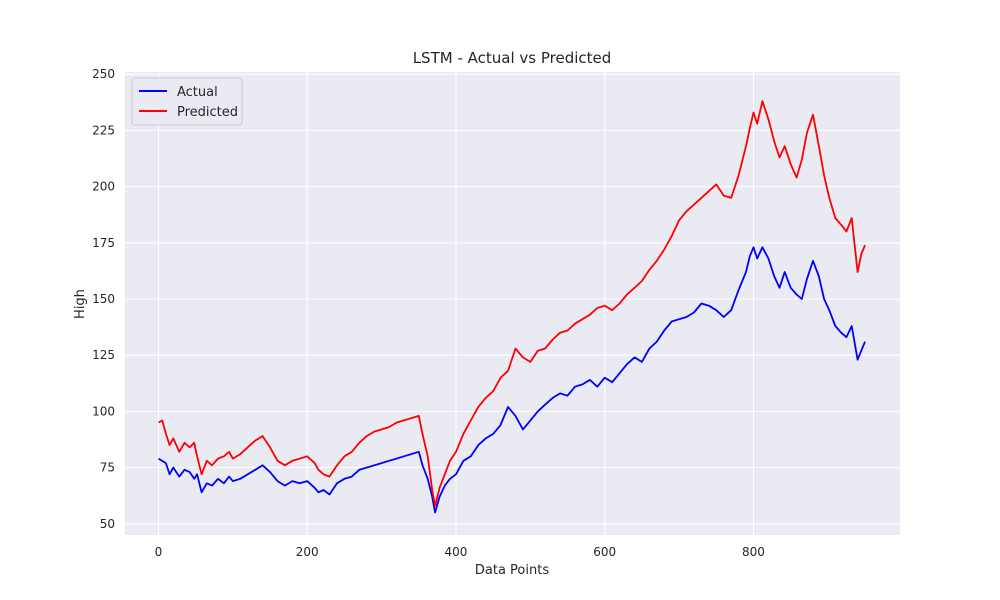 This screenshot has width=1000, height=600. I want to click on x-tick-label: 800, so click(753, 552).